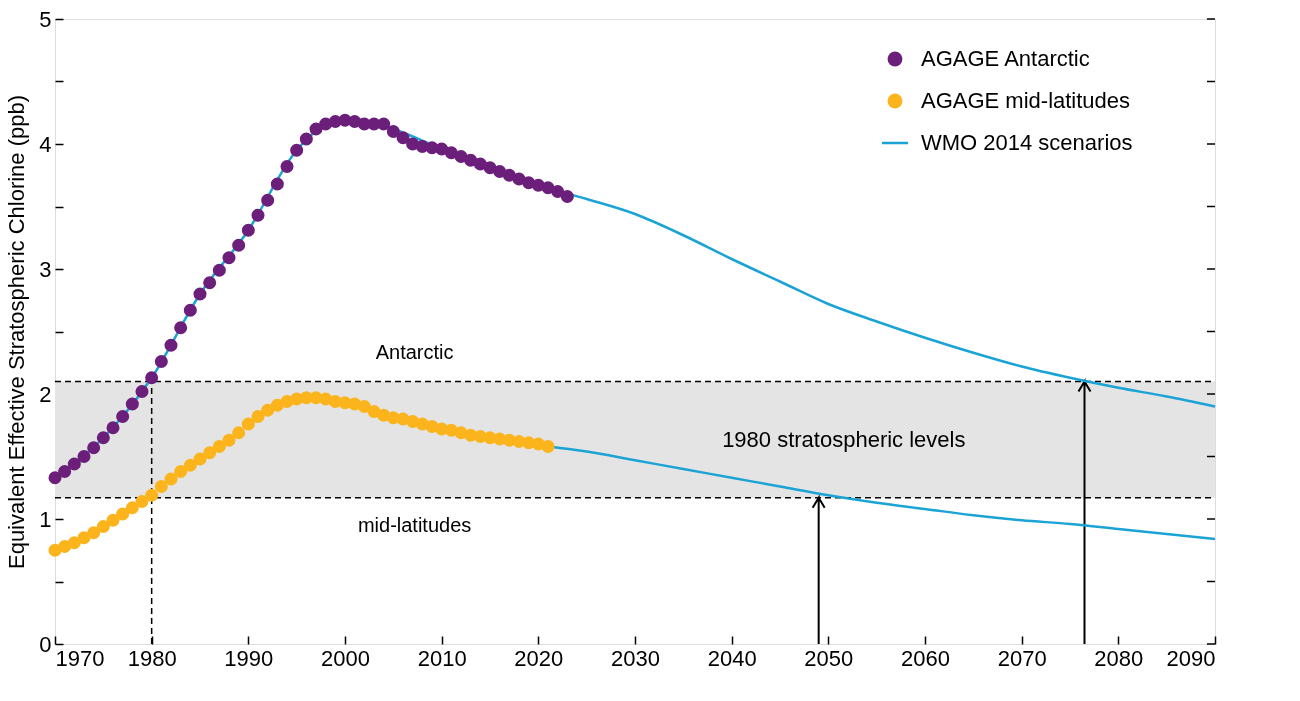  What do you see at coordinates (442, 658) in the screenshot?
I see `x-tick-label: 2010` at bounding box center [442, 658].